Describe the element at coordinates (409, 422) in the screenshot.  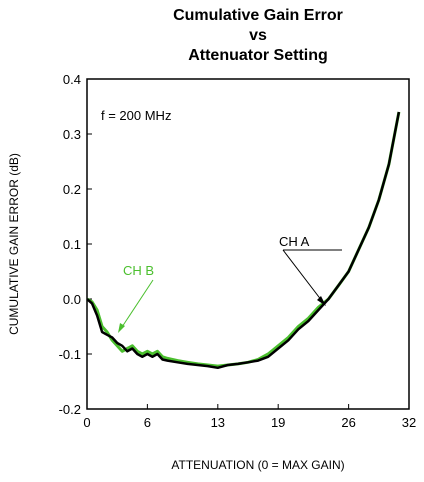
I see `x-tick-label: 32` at that location.